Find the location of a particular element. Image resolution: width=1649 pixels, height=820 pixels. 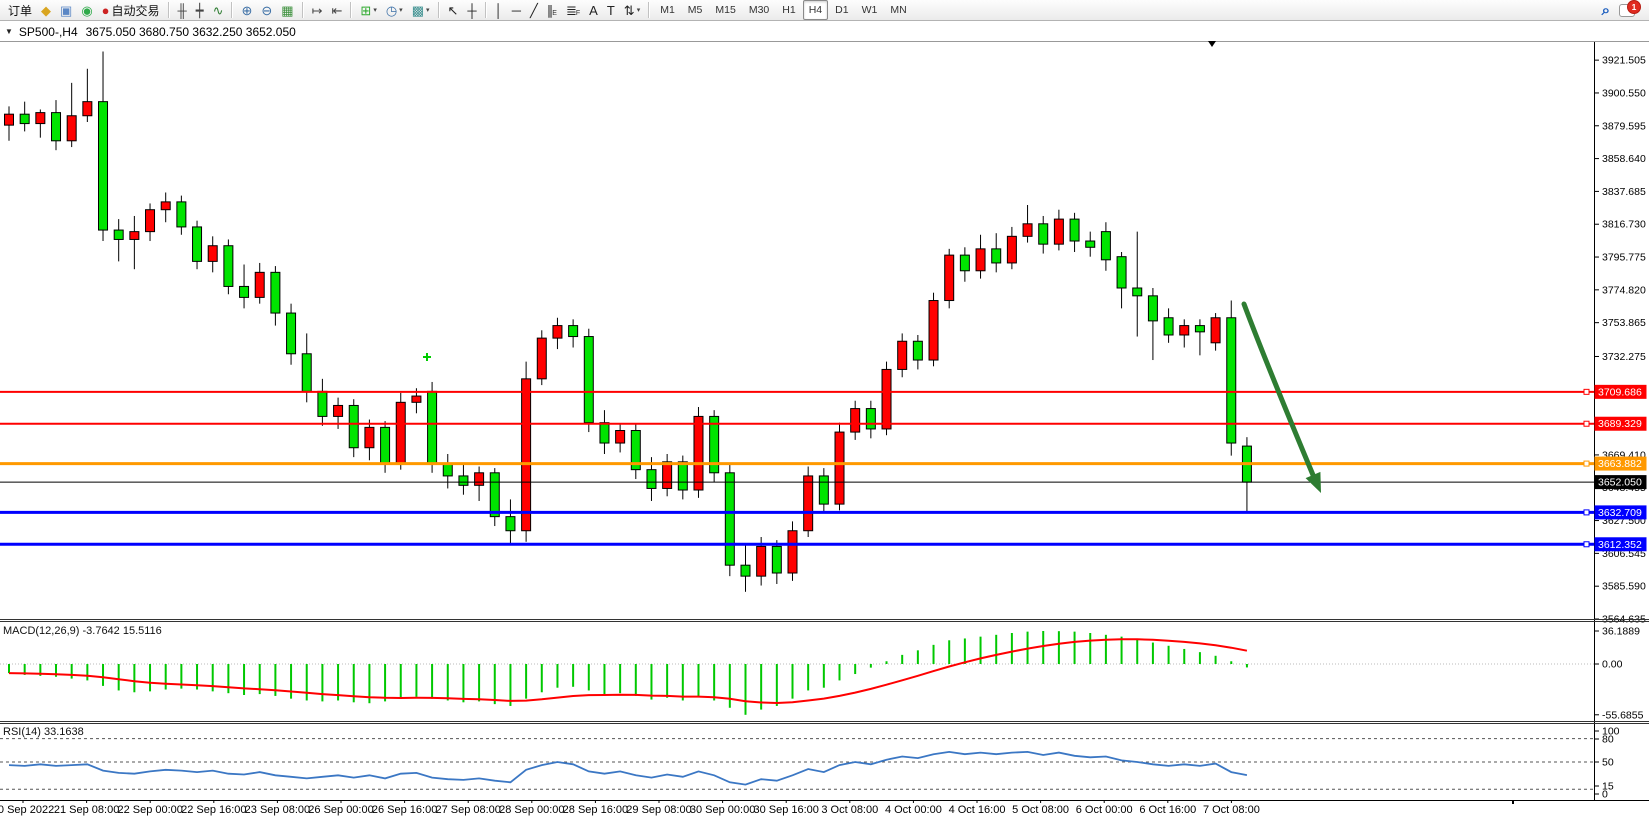

chartshift-icon: ⇤ is located at coordinates (337, 10).